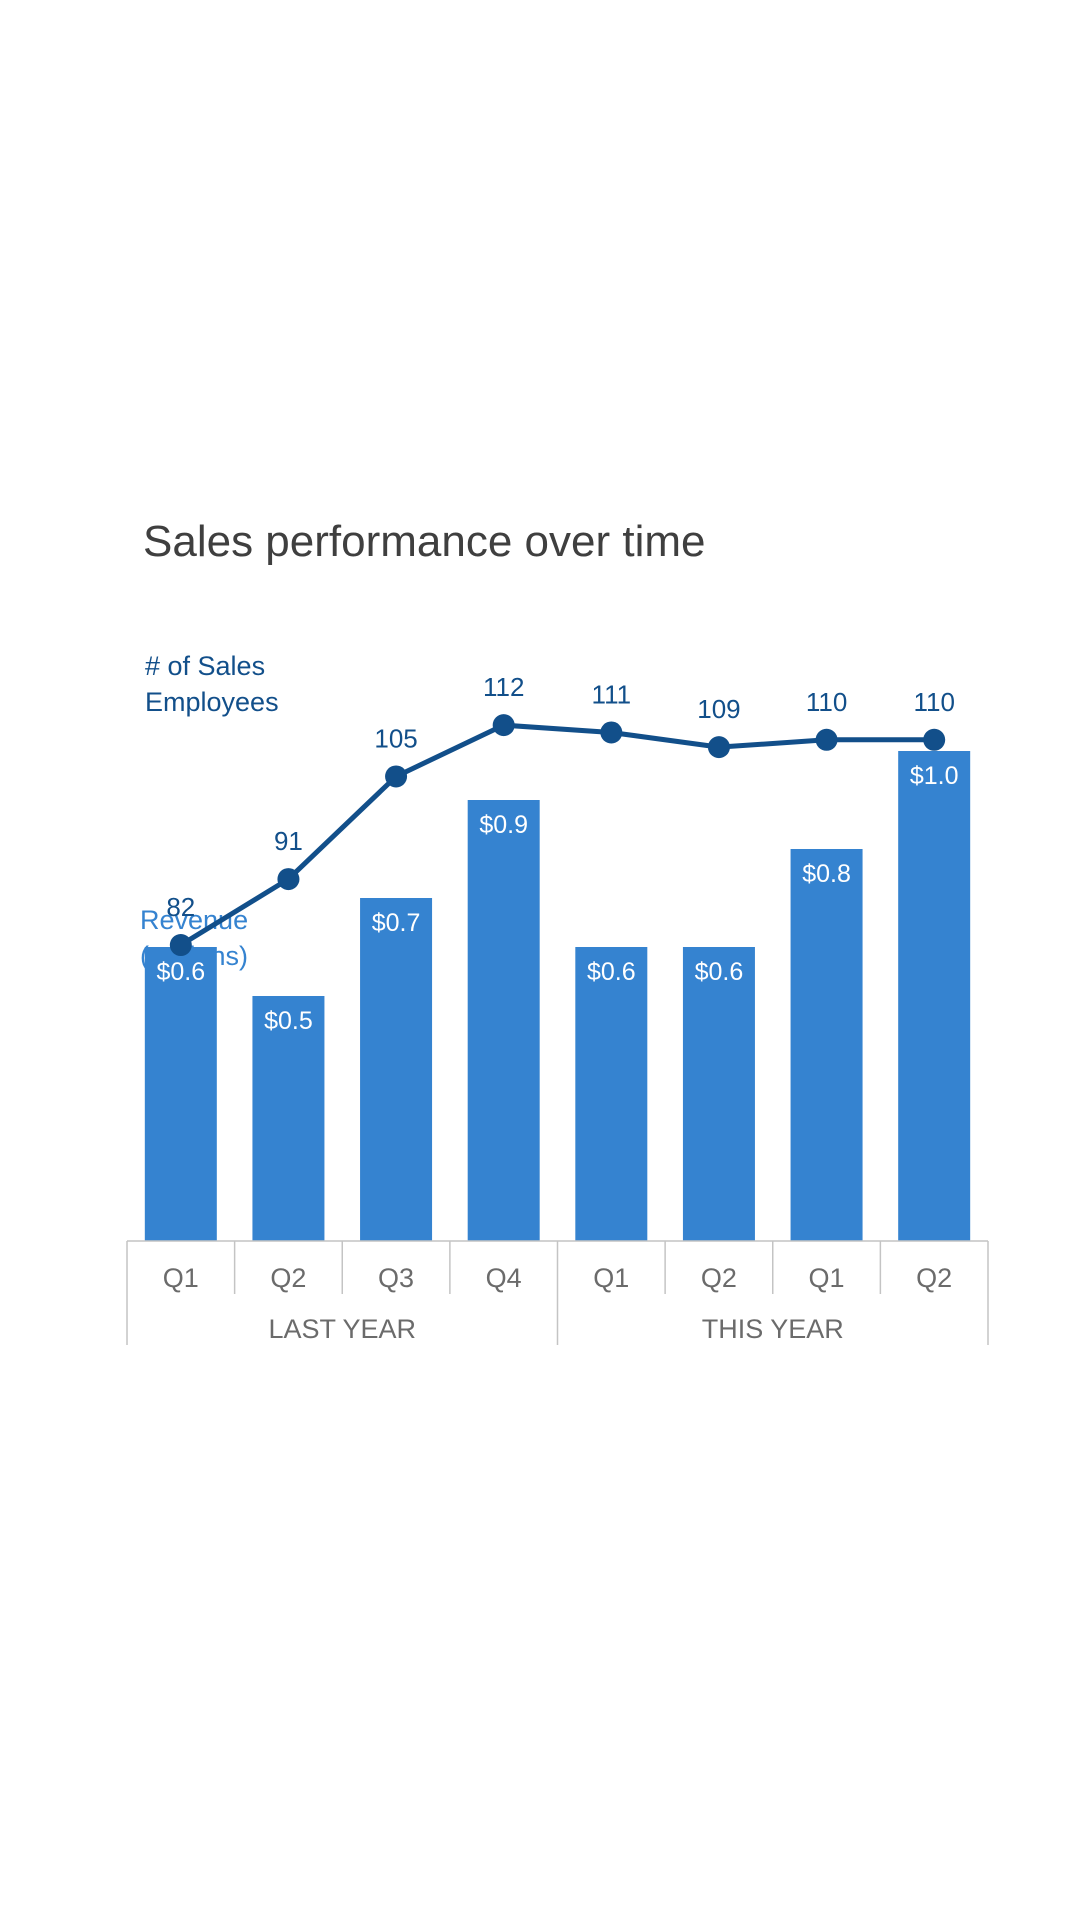 Image resolution: width=1080 pixels, height=1925 pixels. What do you see at coordinates (612, 694) in the screenshot?
I see `employees-point-label: 111` at bounding box center [612, 694].